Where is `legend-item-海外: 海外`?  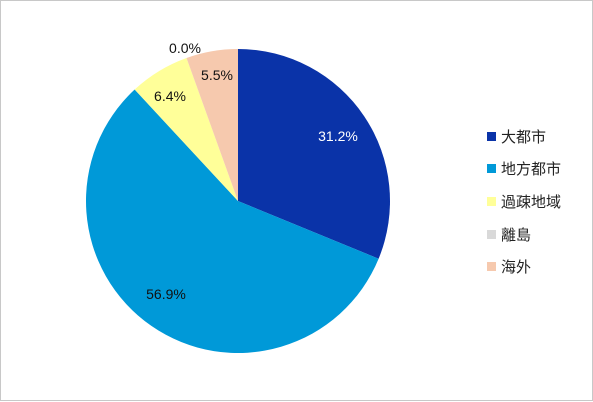 legend-item-海外: 海外 is located at coordinates (509, 267).